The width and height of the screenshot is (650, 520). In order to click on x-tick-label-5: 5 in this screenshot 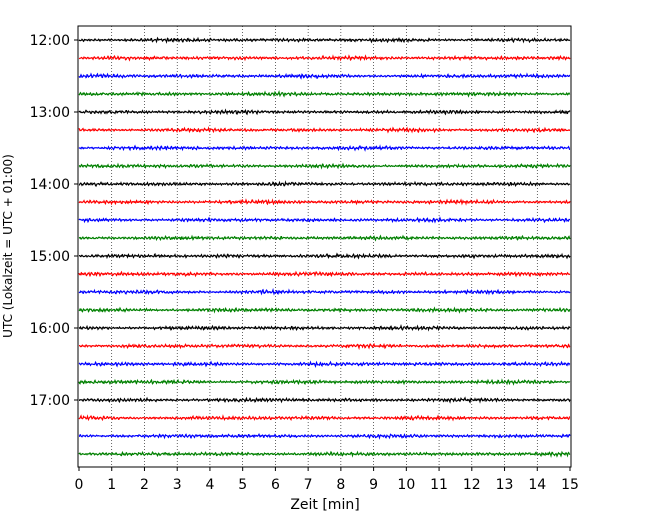, I will do `click(242, 485)`.